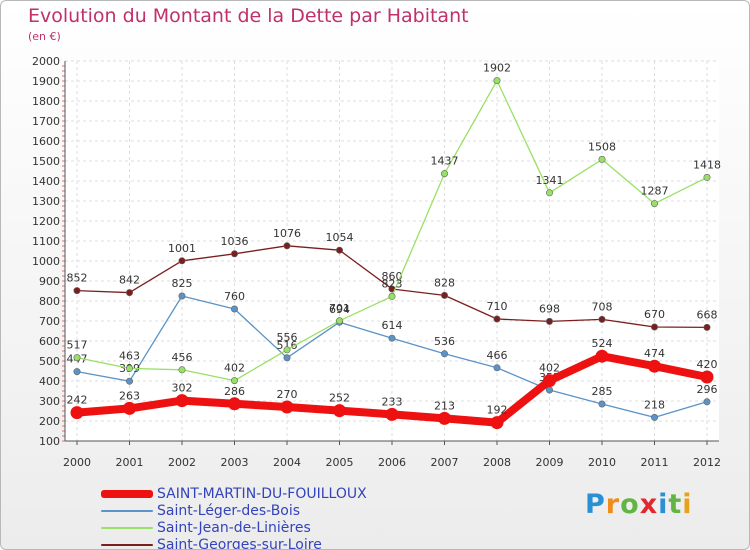 This screenshot has height=550, width=750. I want to click on data-label: 402, so click(234, 368).